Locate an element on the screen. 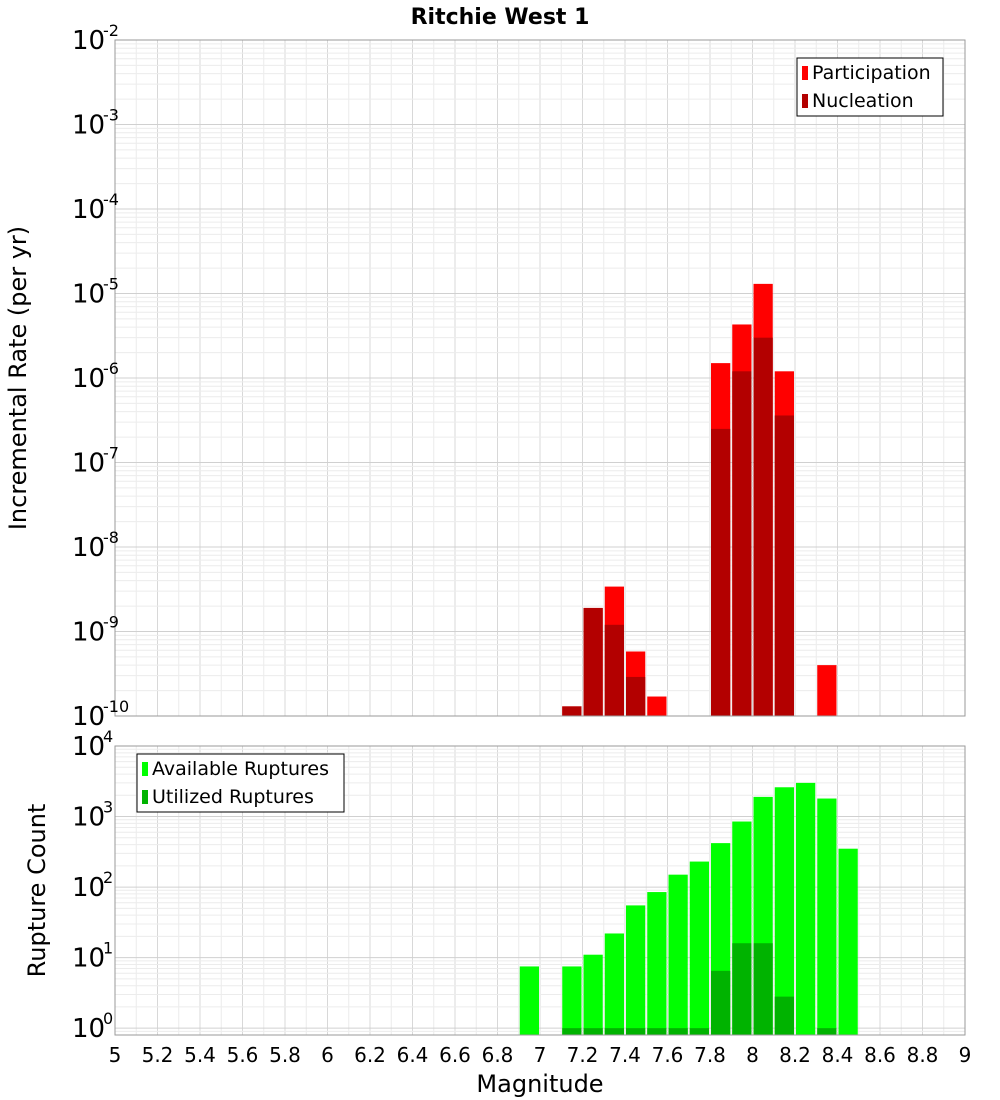 The width and height of the screenshot is (1000, 1100). legend-label: Available Ruptures is located at coordinates (240, 769).